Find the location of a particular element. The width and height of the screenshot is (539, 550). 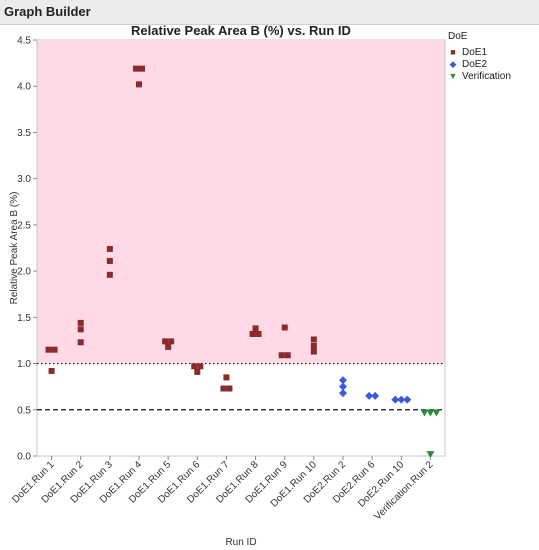

y-tick-label: 4.5 is located at coordinates (24, 41).